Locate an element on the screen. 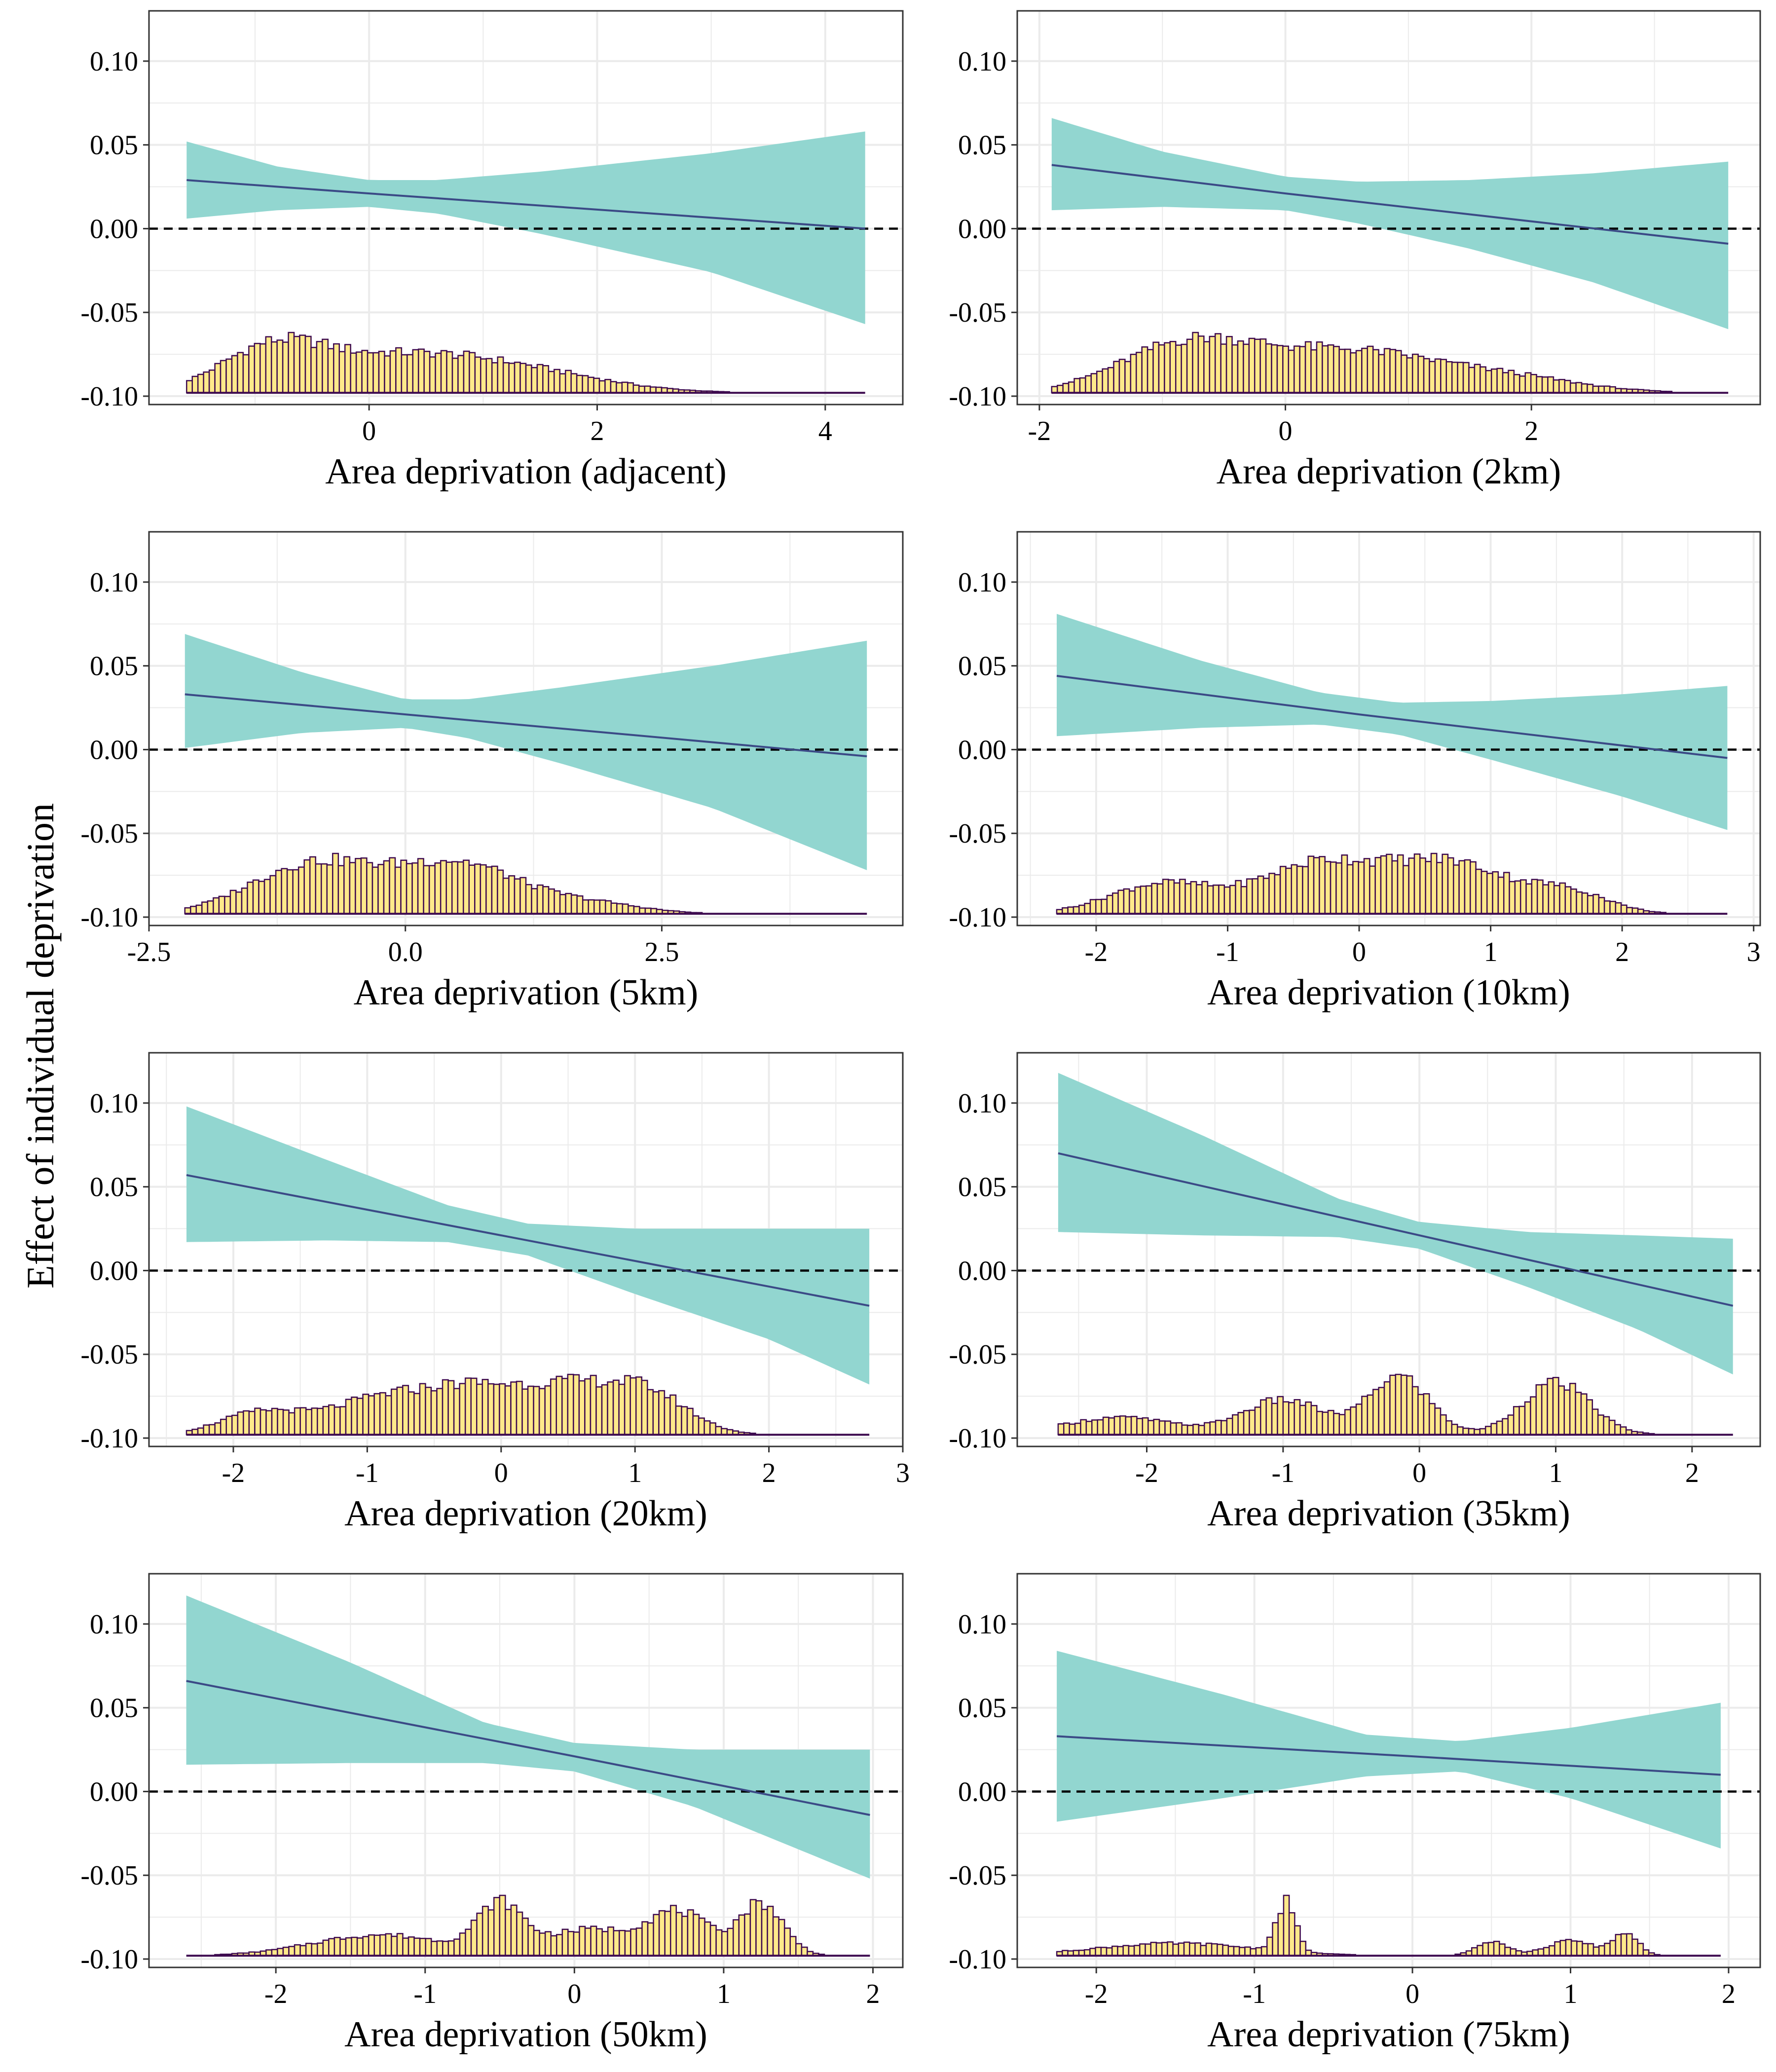 This screenshot has height=2072, width=1776. y-tick-label: 0.05 is located at coordinates (982, 145).